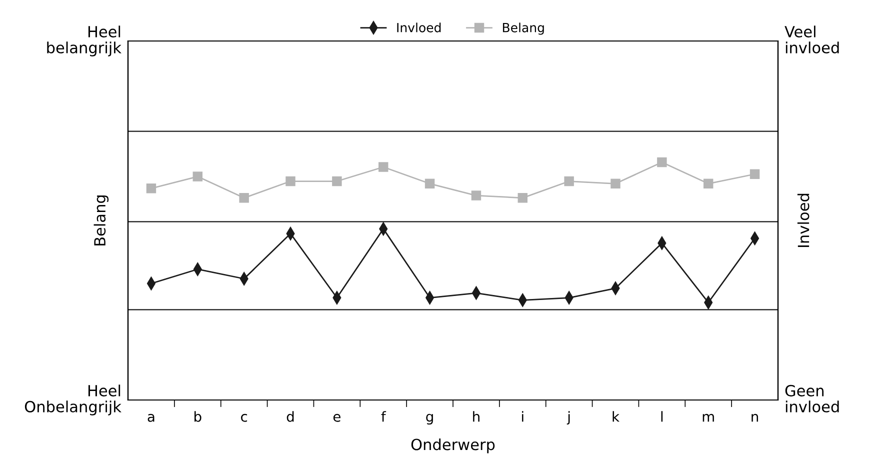  I want to click on y2-axis-title: Invloed, so click(803, 220).